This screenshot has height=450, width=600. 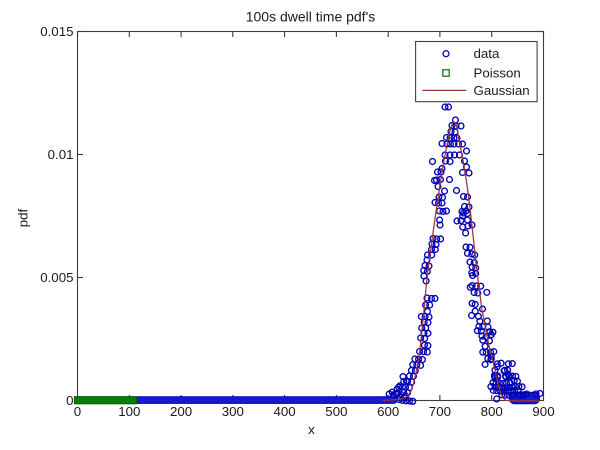 What do you see at coordinates (56, 277) in the screenshot?
I see `svg-text: 0.005` at bounding box center [56, 277].